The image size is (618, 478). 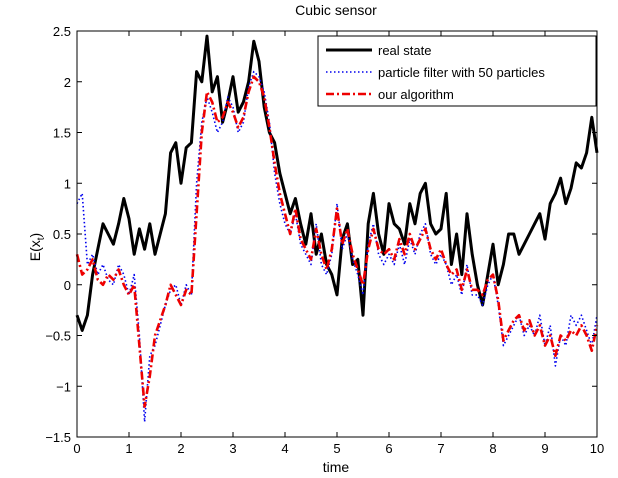 What do you see at coordinates (440, 448) in the screenshot?
I see `x-tick-label: 7` at bounding box center [440, 448].